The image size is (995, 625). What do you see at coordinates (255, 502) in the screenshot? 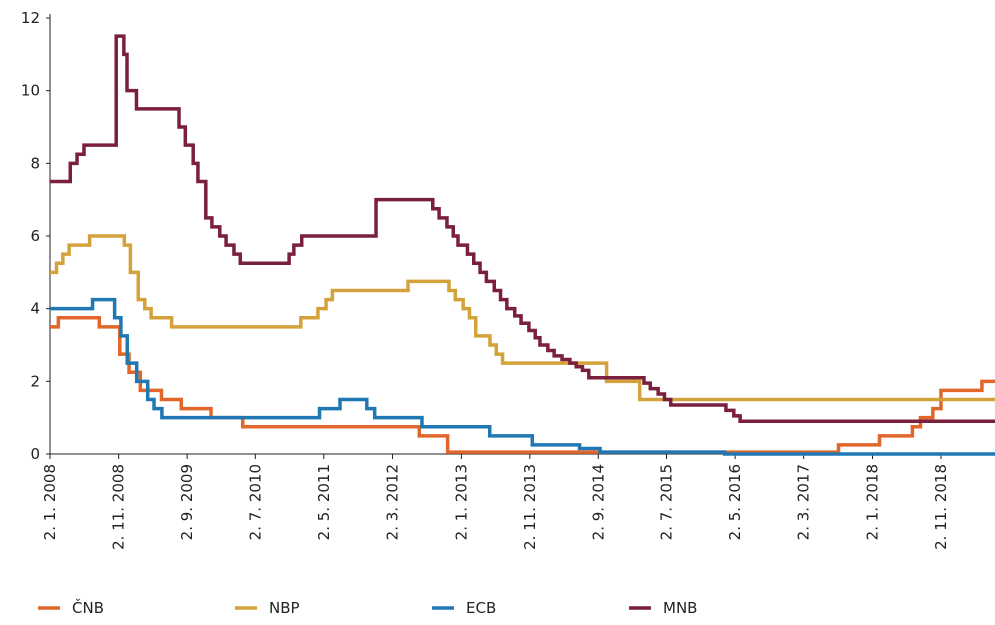
I see `x-tick-label: 2. 7. 2010` at bounding box center [255, 502].